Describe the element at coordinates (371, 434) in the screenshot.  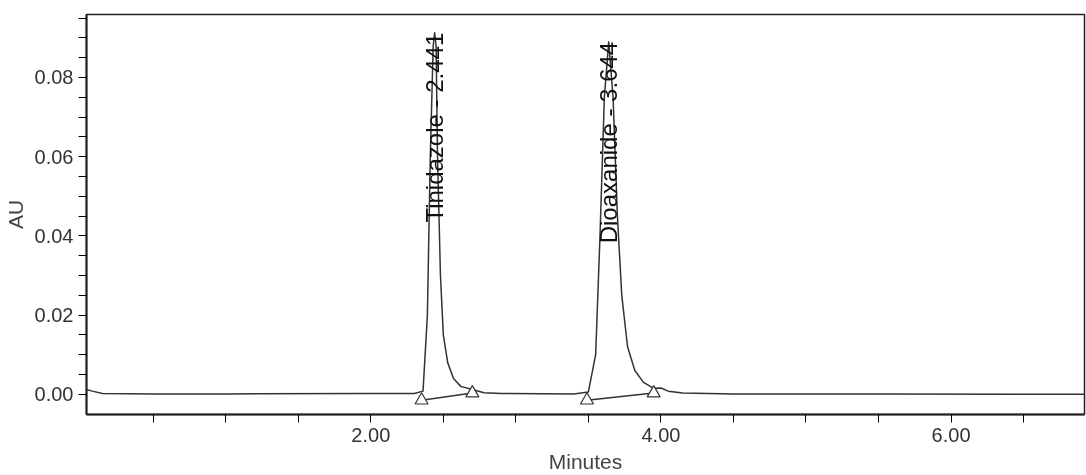
I see `x-tick-label: 2.00` at that location.